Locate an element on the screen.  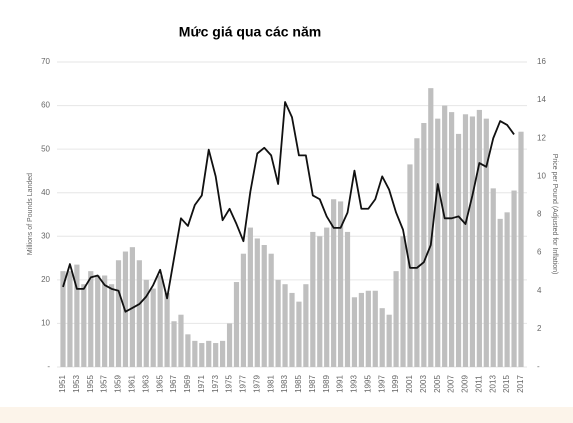
x-tick-label: 2005 is located at coordinates (437, 384).